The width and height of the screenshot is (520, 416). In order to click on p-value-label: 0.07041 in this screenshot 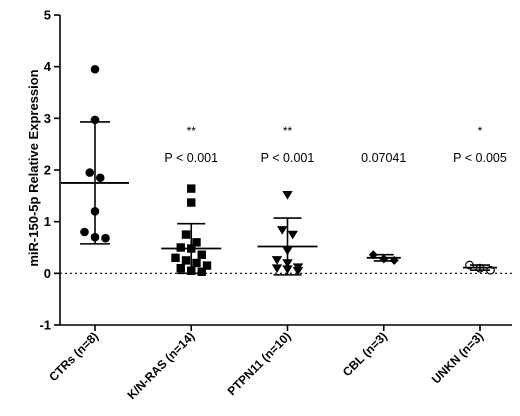, I will do `click(383, 158)`.